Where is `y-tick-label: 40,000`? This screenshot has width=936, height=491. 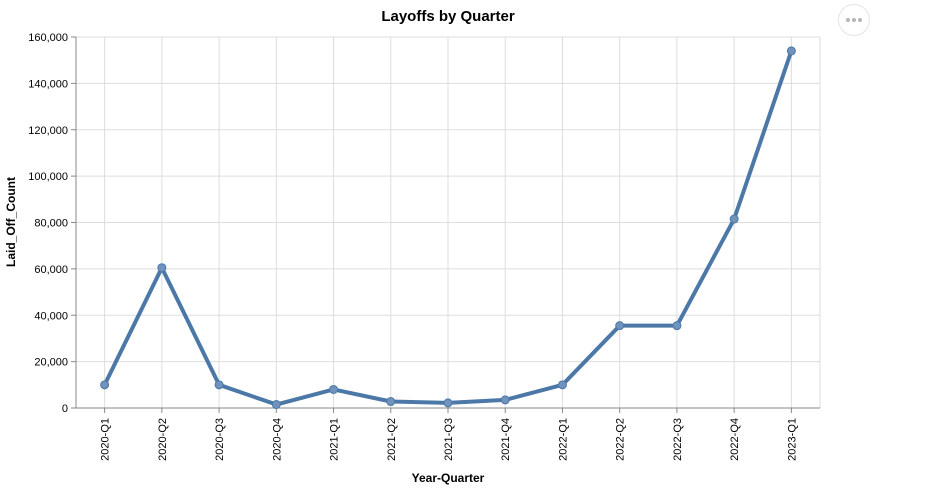
y-tick-label: 40,000 is located at coordinates (51, 316).